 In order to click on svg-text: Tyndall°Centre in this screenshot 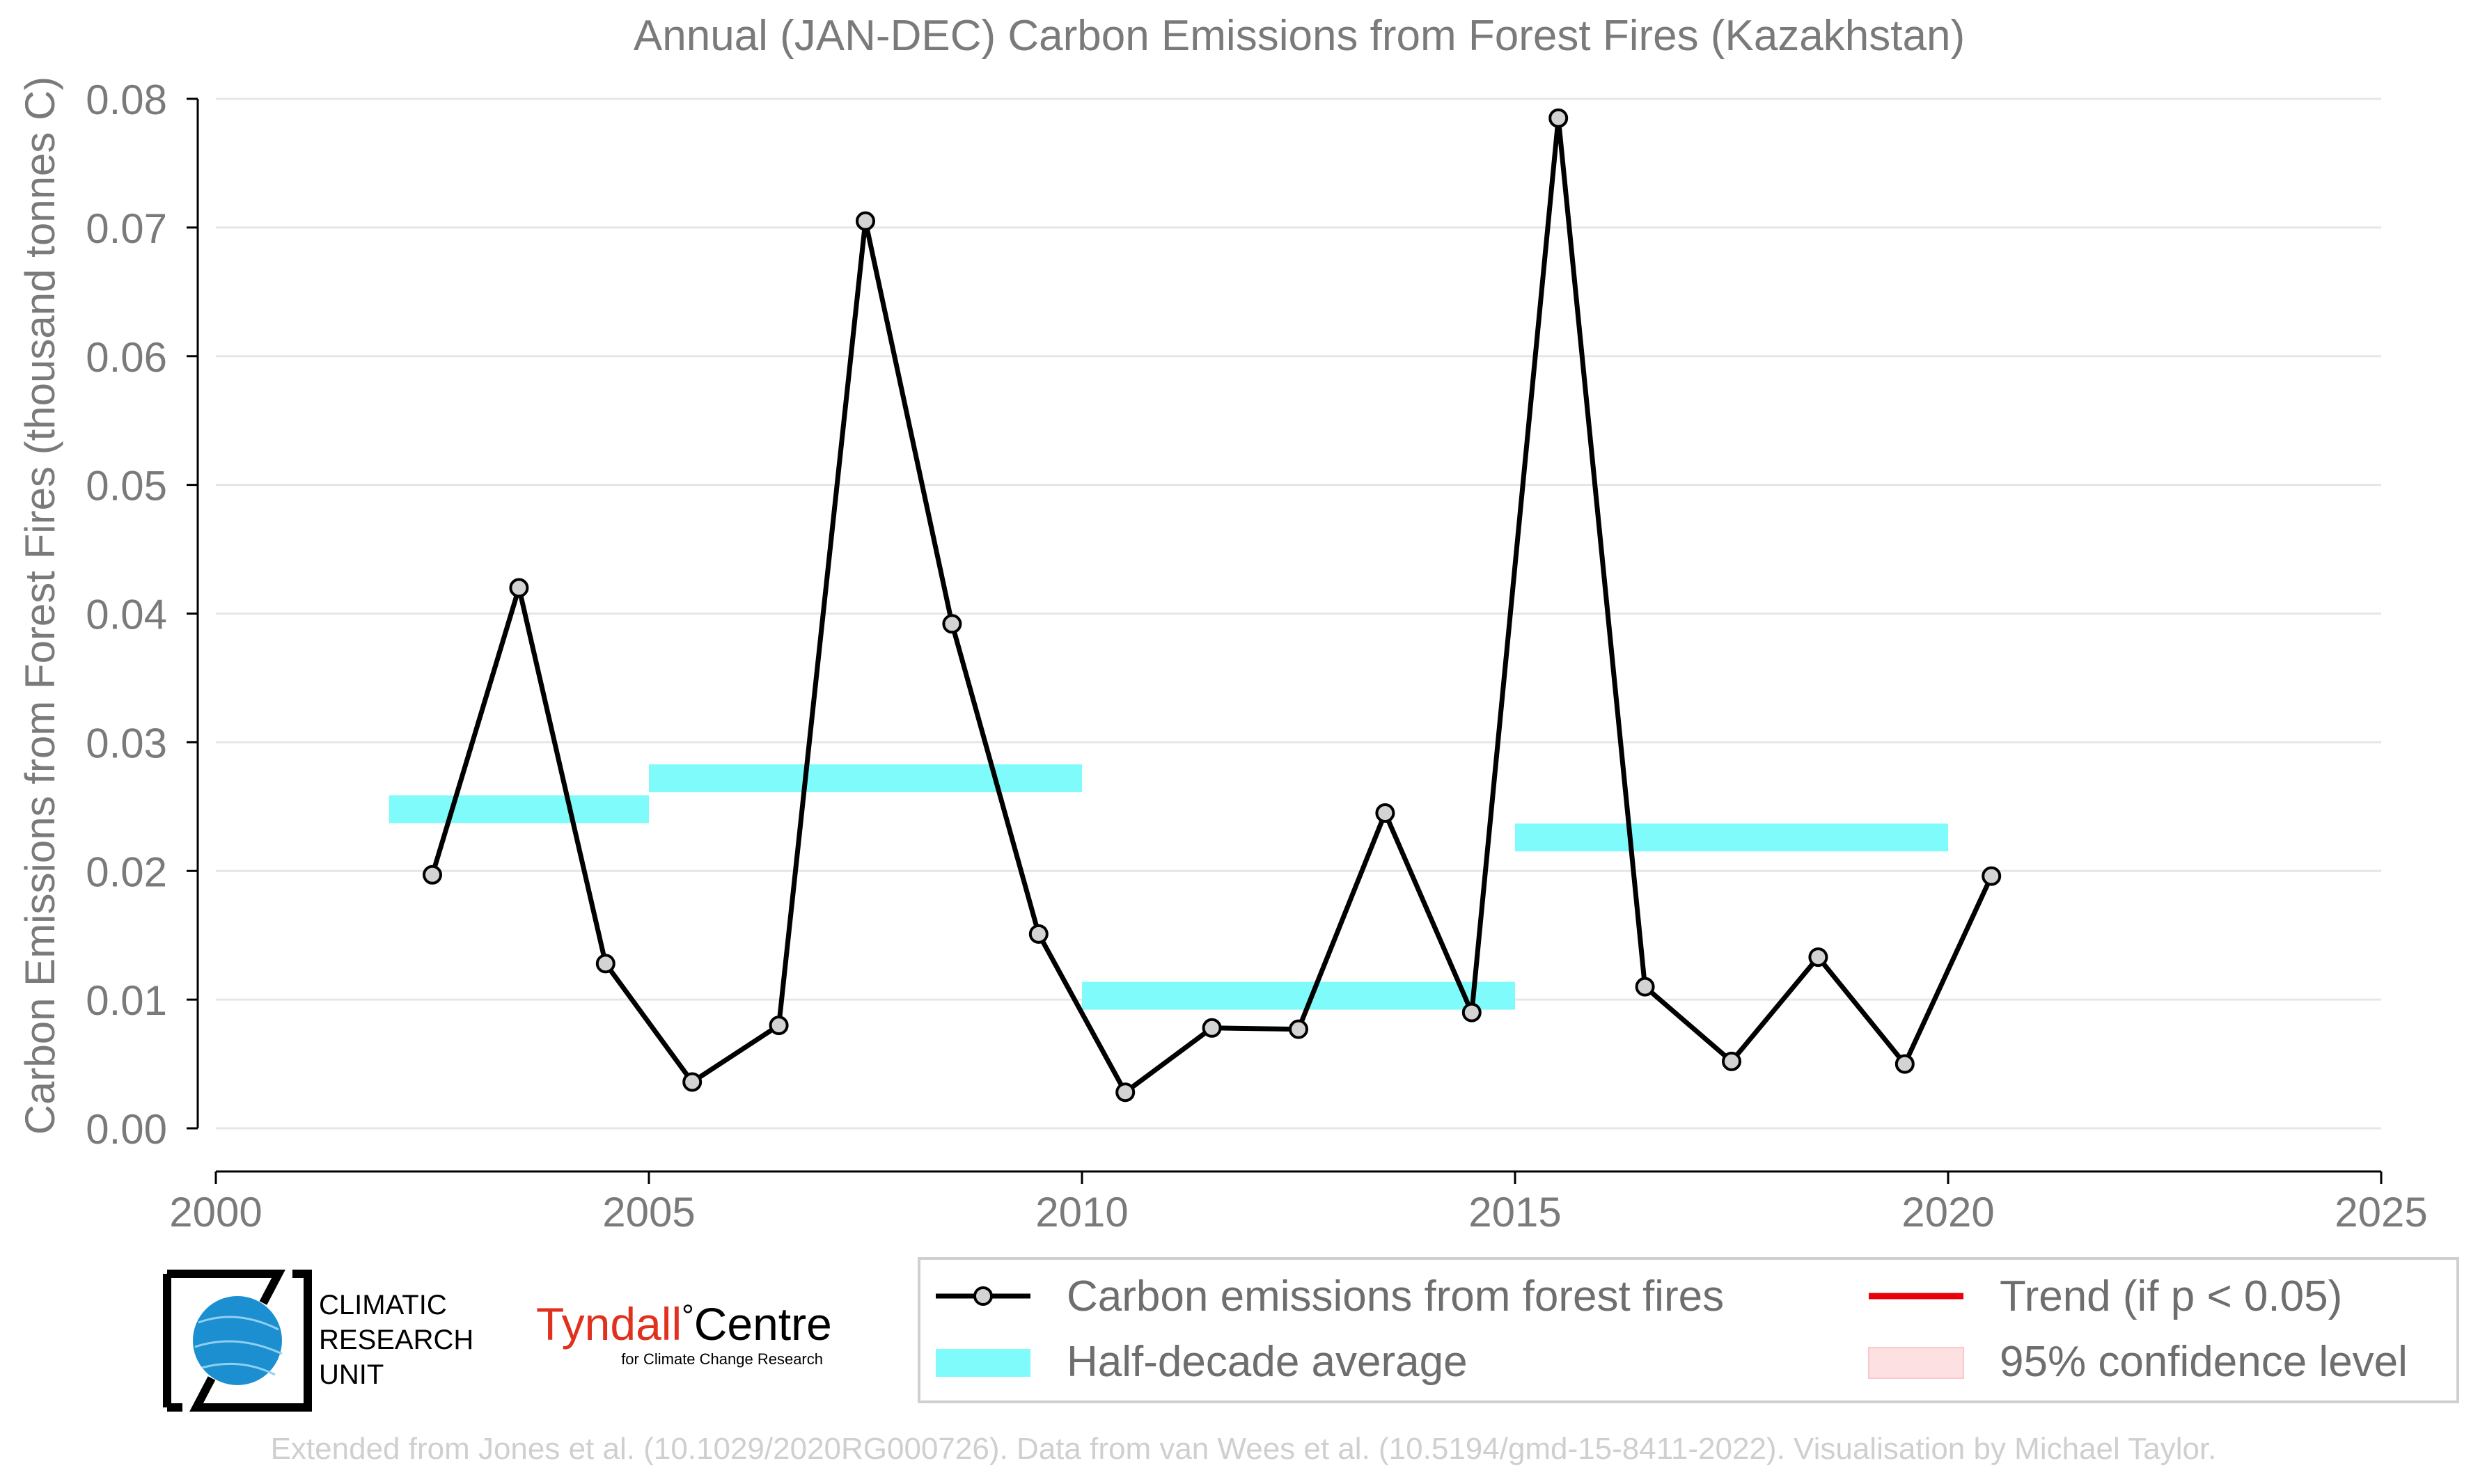, I will do `click(684, 1324)`.